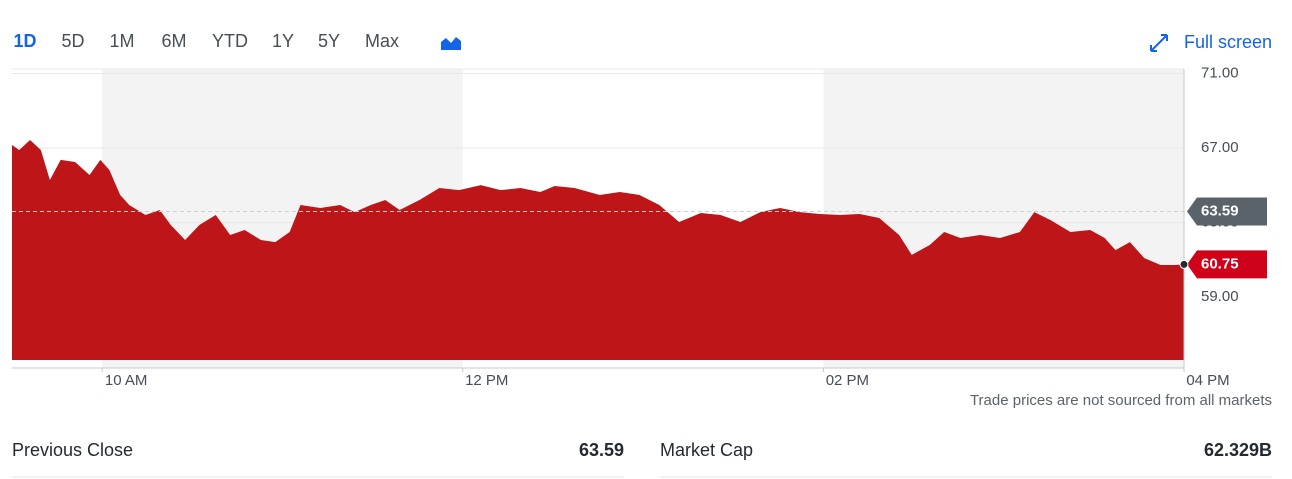  Describe the element at coordinates (72, 41) in the screenshot. I see `range-button: 5D` at that location.